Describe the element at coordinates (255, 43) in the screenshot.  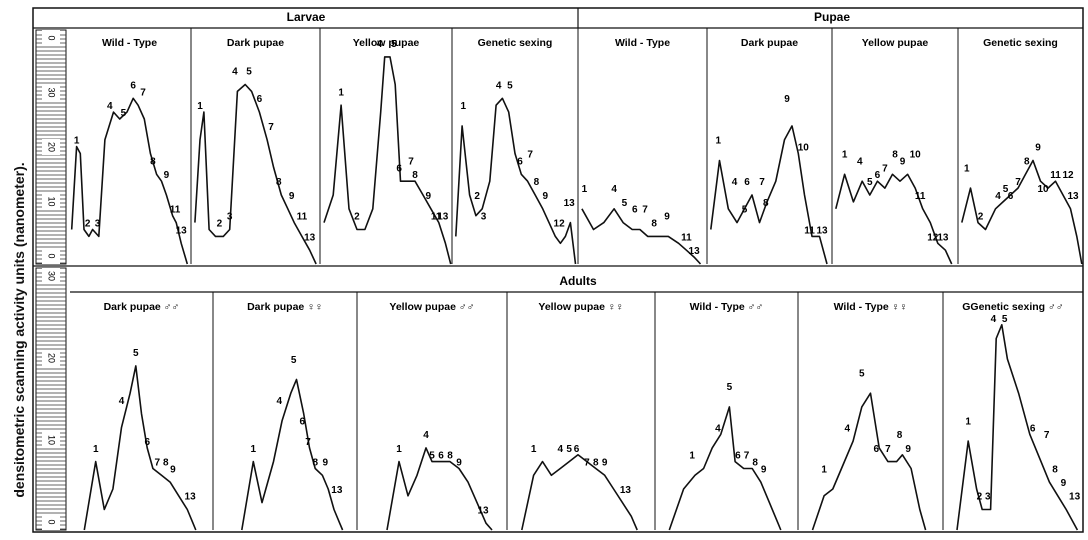
I see `panel-title: Dark pupae` at that location.